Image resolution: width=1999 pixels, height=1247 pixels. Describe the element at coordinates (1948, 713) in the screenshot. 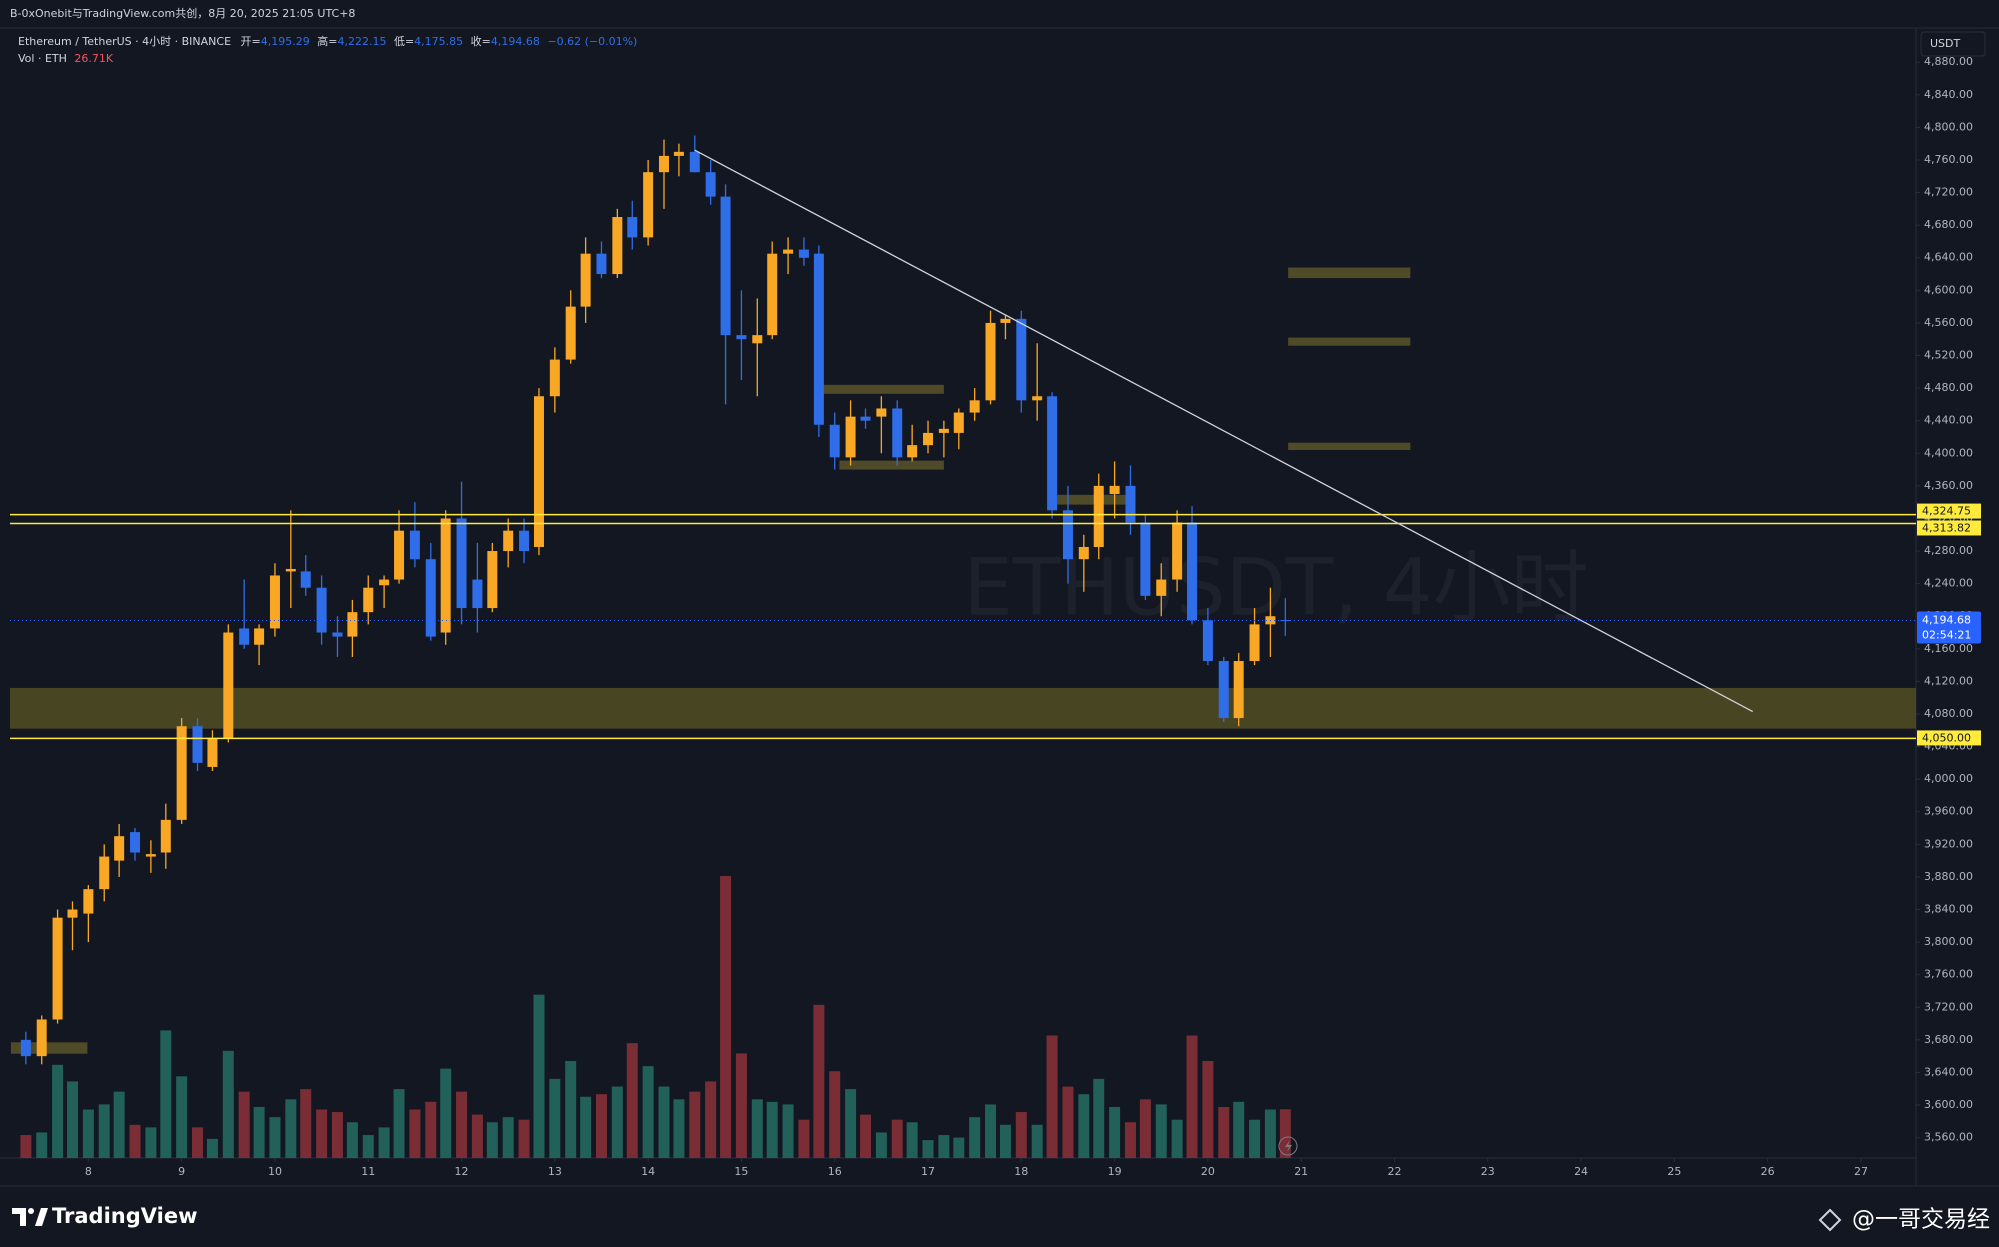

I see `y-tick-label: 4,080.00` at that location.